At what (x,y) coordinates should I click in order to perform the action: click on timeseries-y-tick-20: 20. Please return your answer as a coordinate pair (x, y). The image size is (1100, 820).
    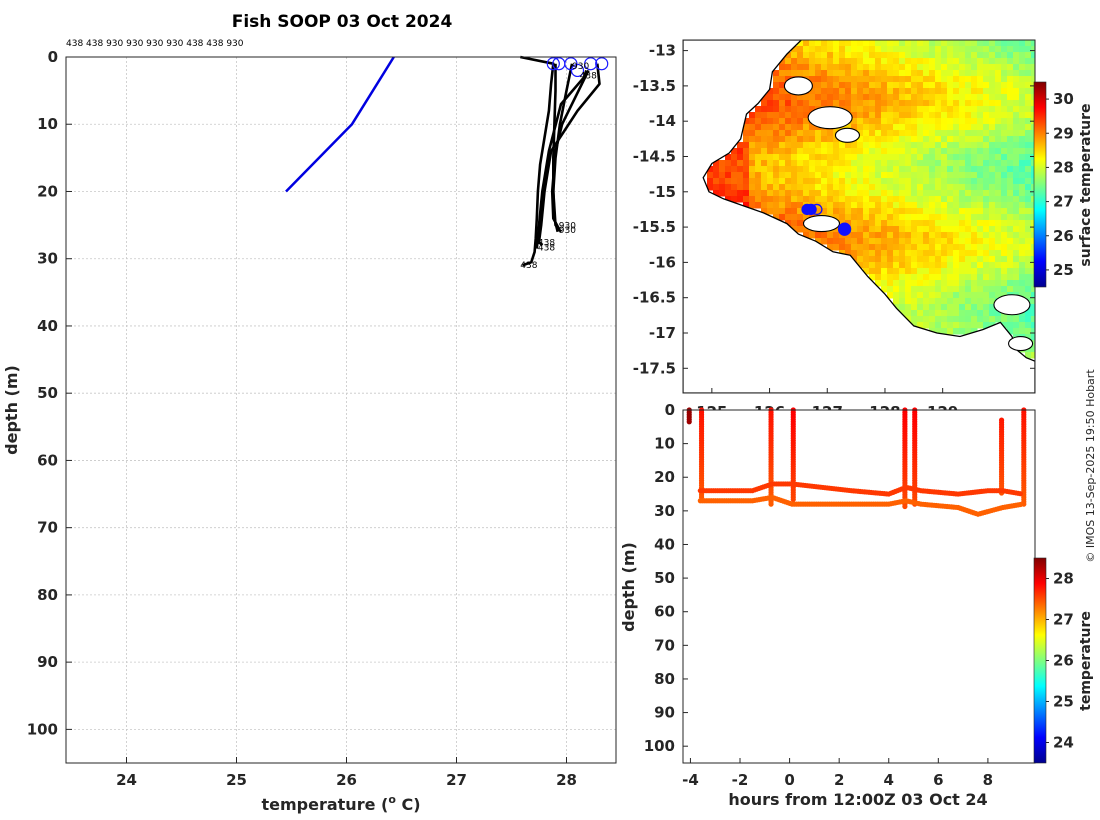
    Looking at the image, I should click on (664, 477).